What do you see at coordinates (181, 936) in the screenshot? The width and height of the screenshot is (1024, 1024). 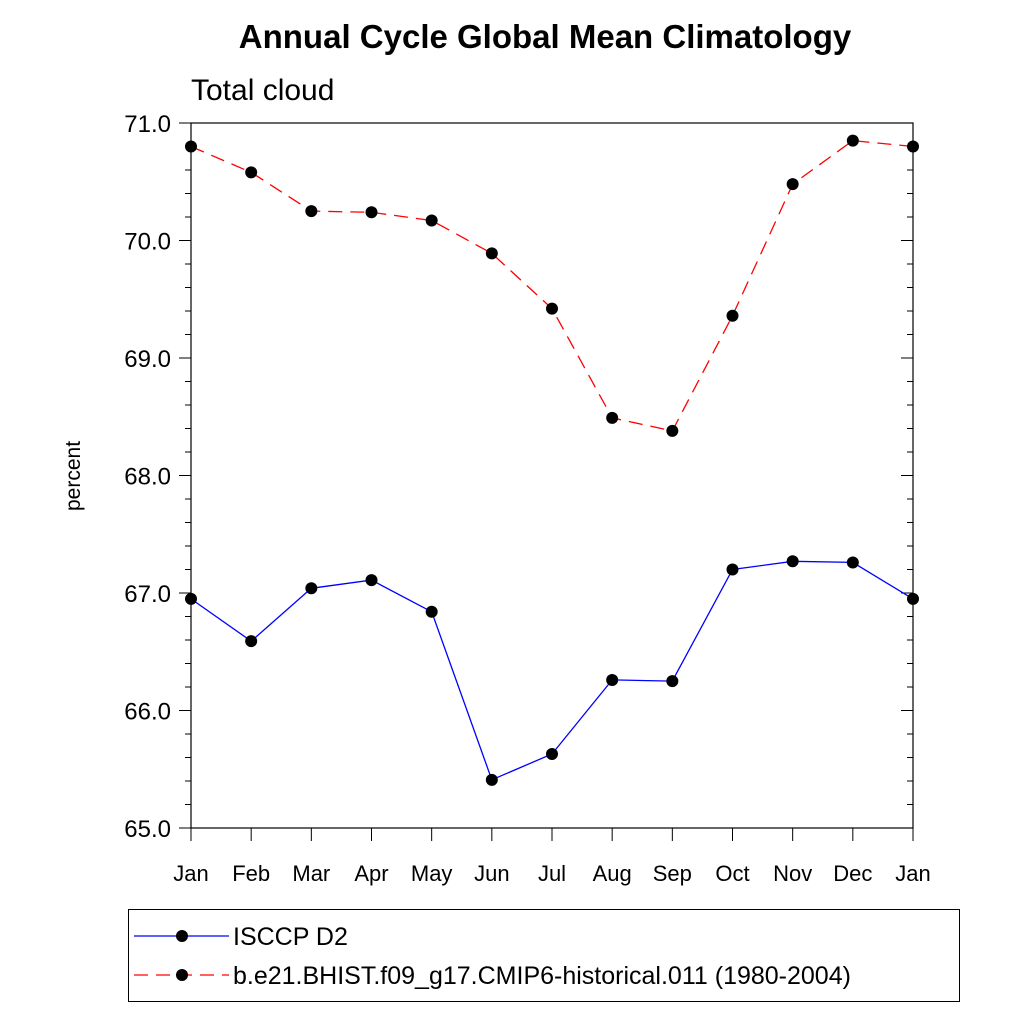 I see `legend-swatch-isccp` at bounding box center [181, 936].